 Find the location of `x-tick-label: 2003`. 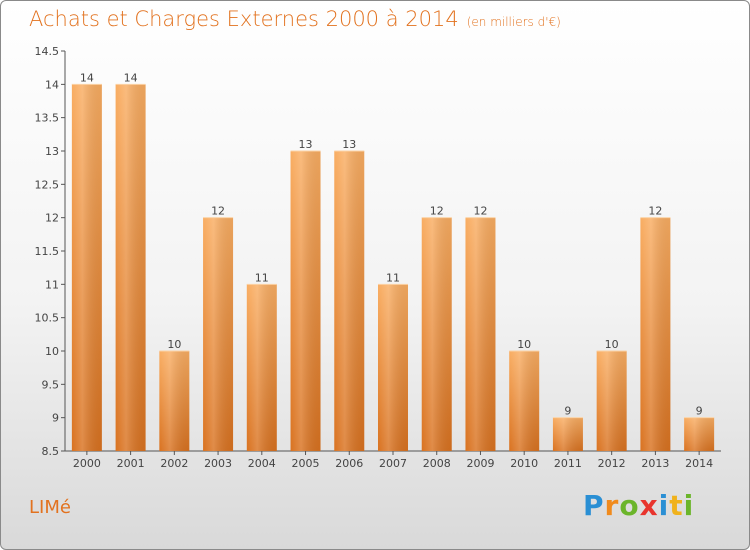

x-tick-label: 2003 is located at coordinates (218, 463).